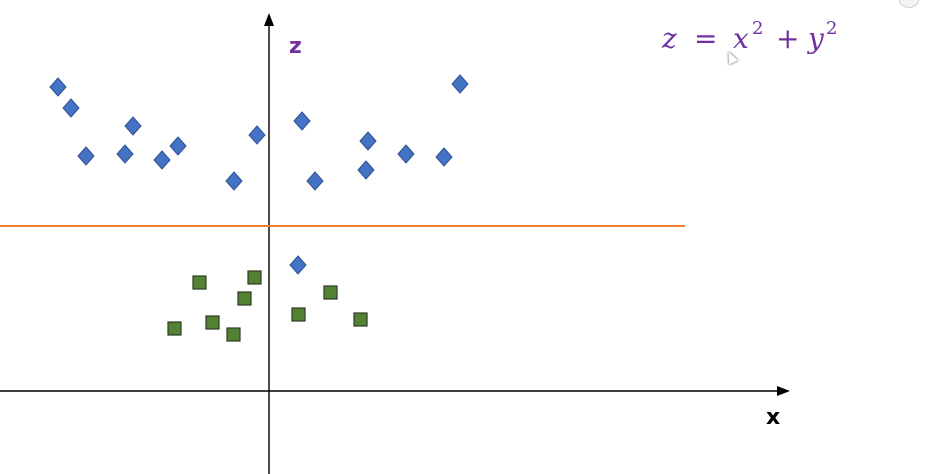 The width and height of the screenshot is (929, 474). I want to click on x-axis-arrowhead, so click(783, 391).